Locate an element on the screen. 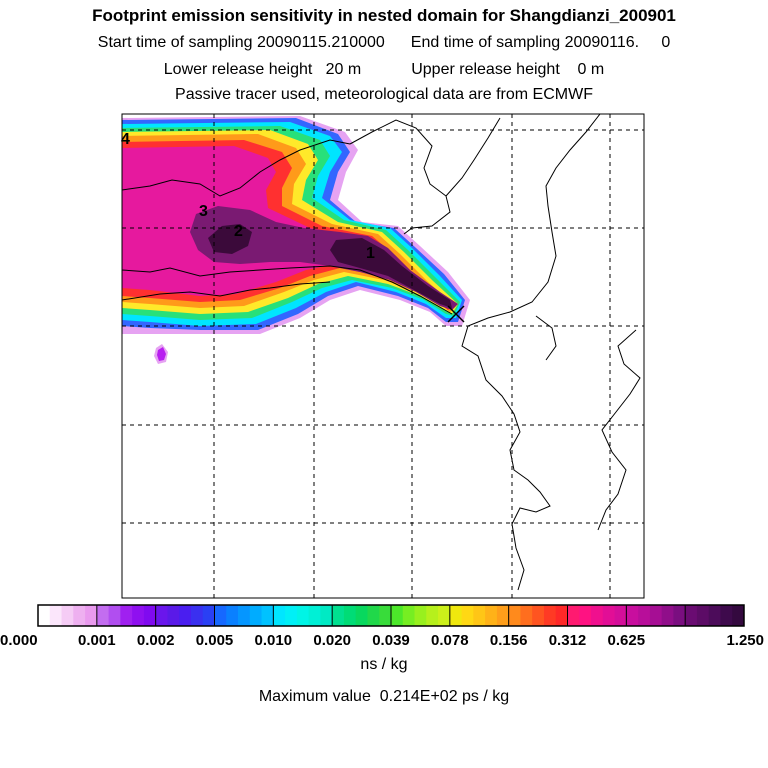 Image resolution: width=768 pixels, height=768 pixels. colorbar-tick-label: 0.156 is located at coordinates (509, 640).